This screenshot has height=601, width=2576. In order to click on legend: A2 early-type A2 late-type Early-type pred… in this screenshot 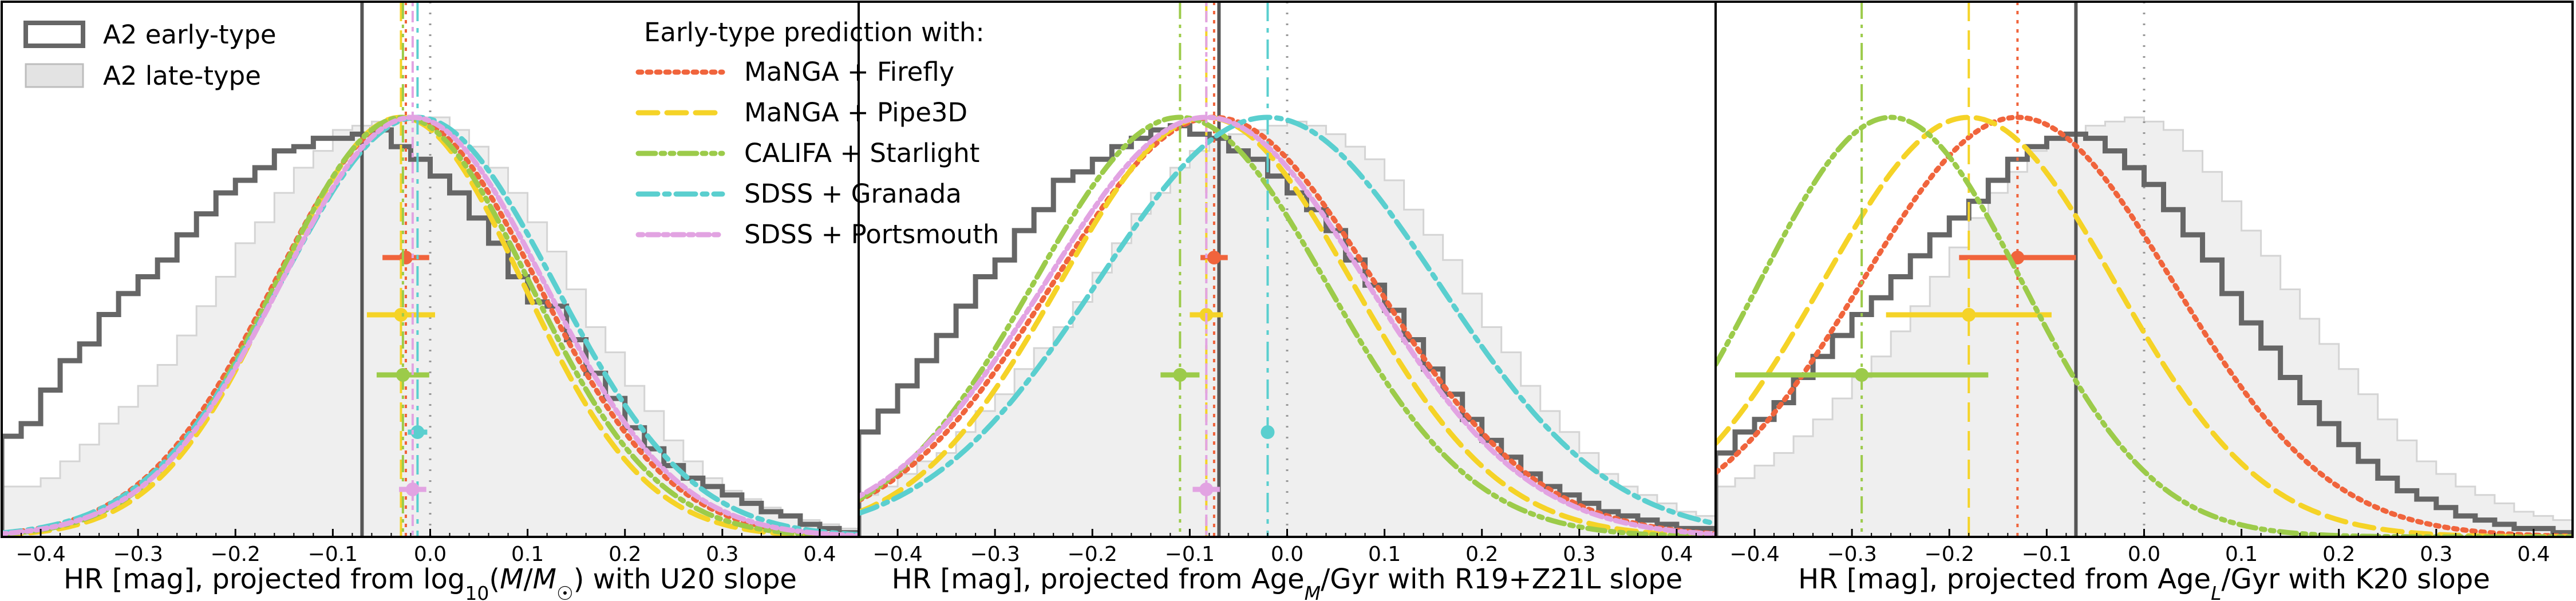, I will do `click(511, 133)`.